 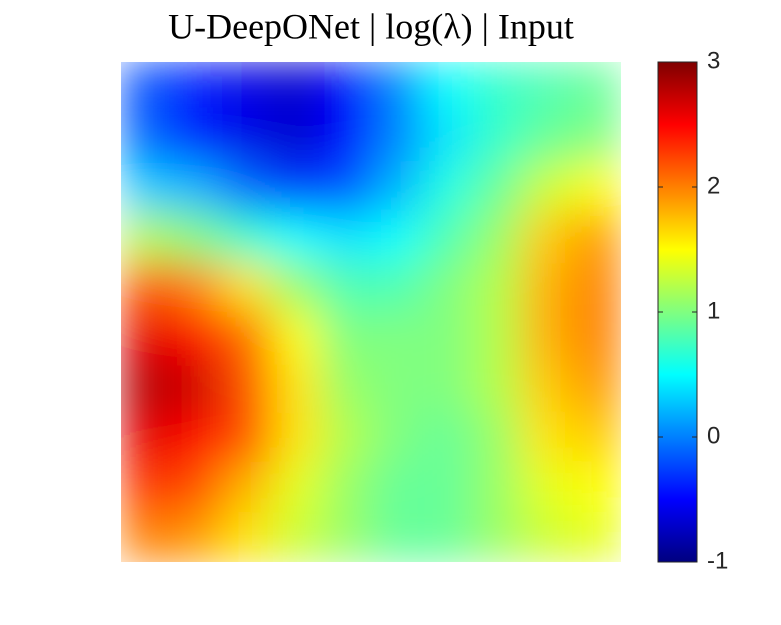 What do you see at coordinates (713, 185) in the screenshot?
I see `colorbar-tick-label: 2` at bounding box center [713, 185].